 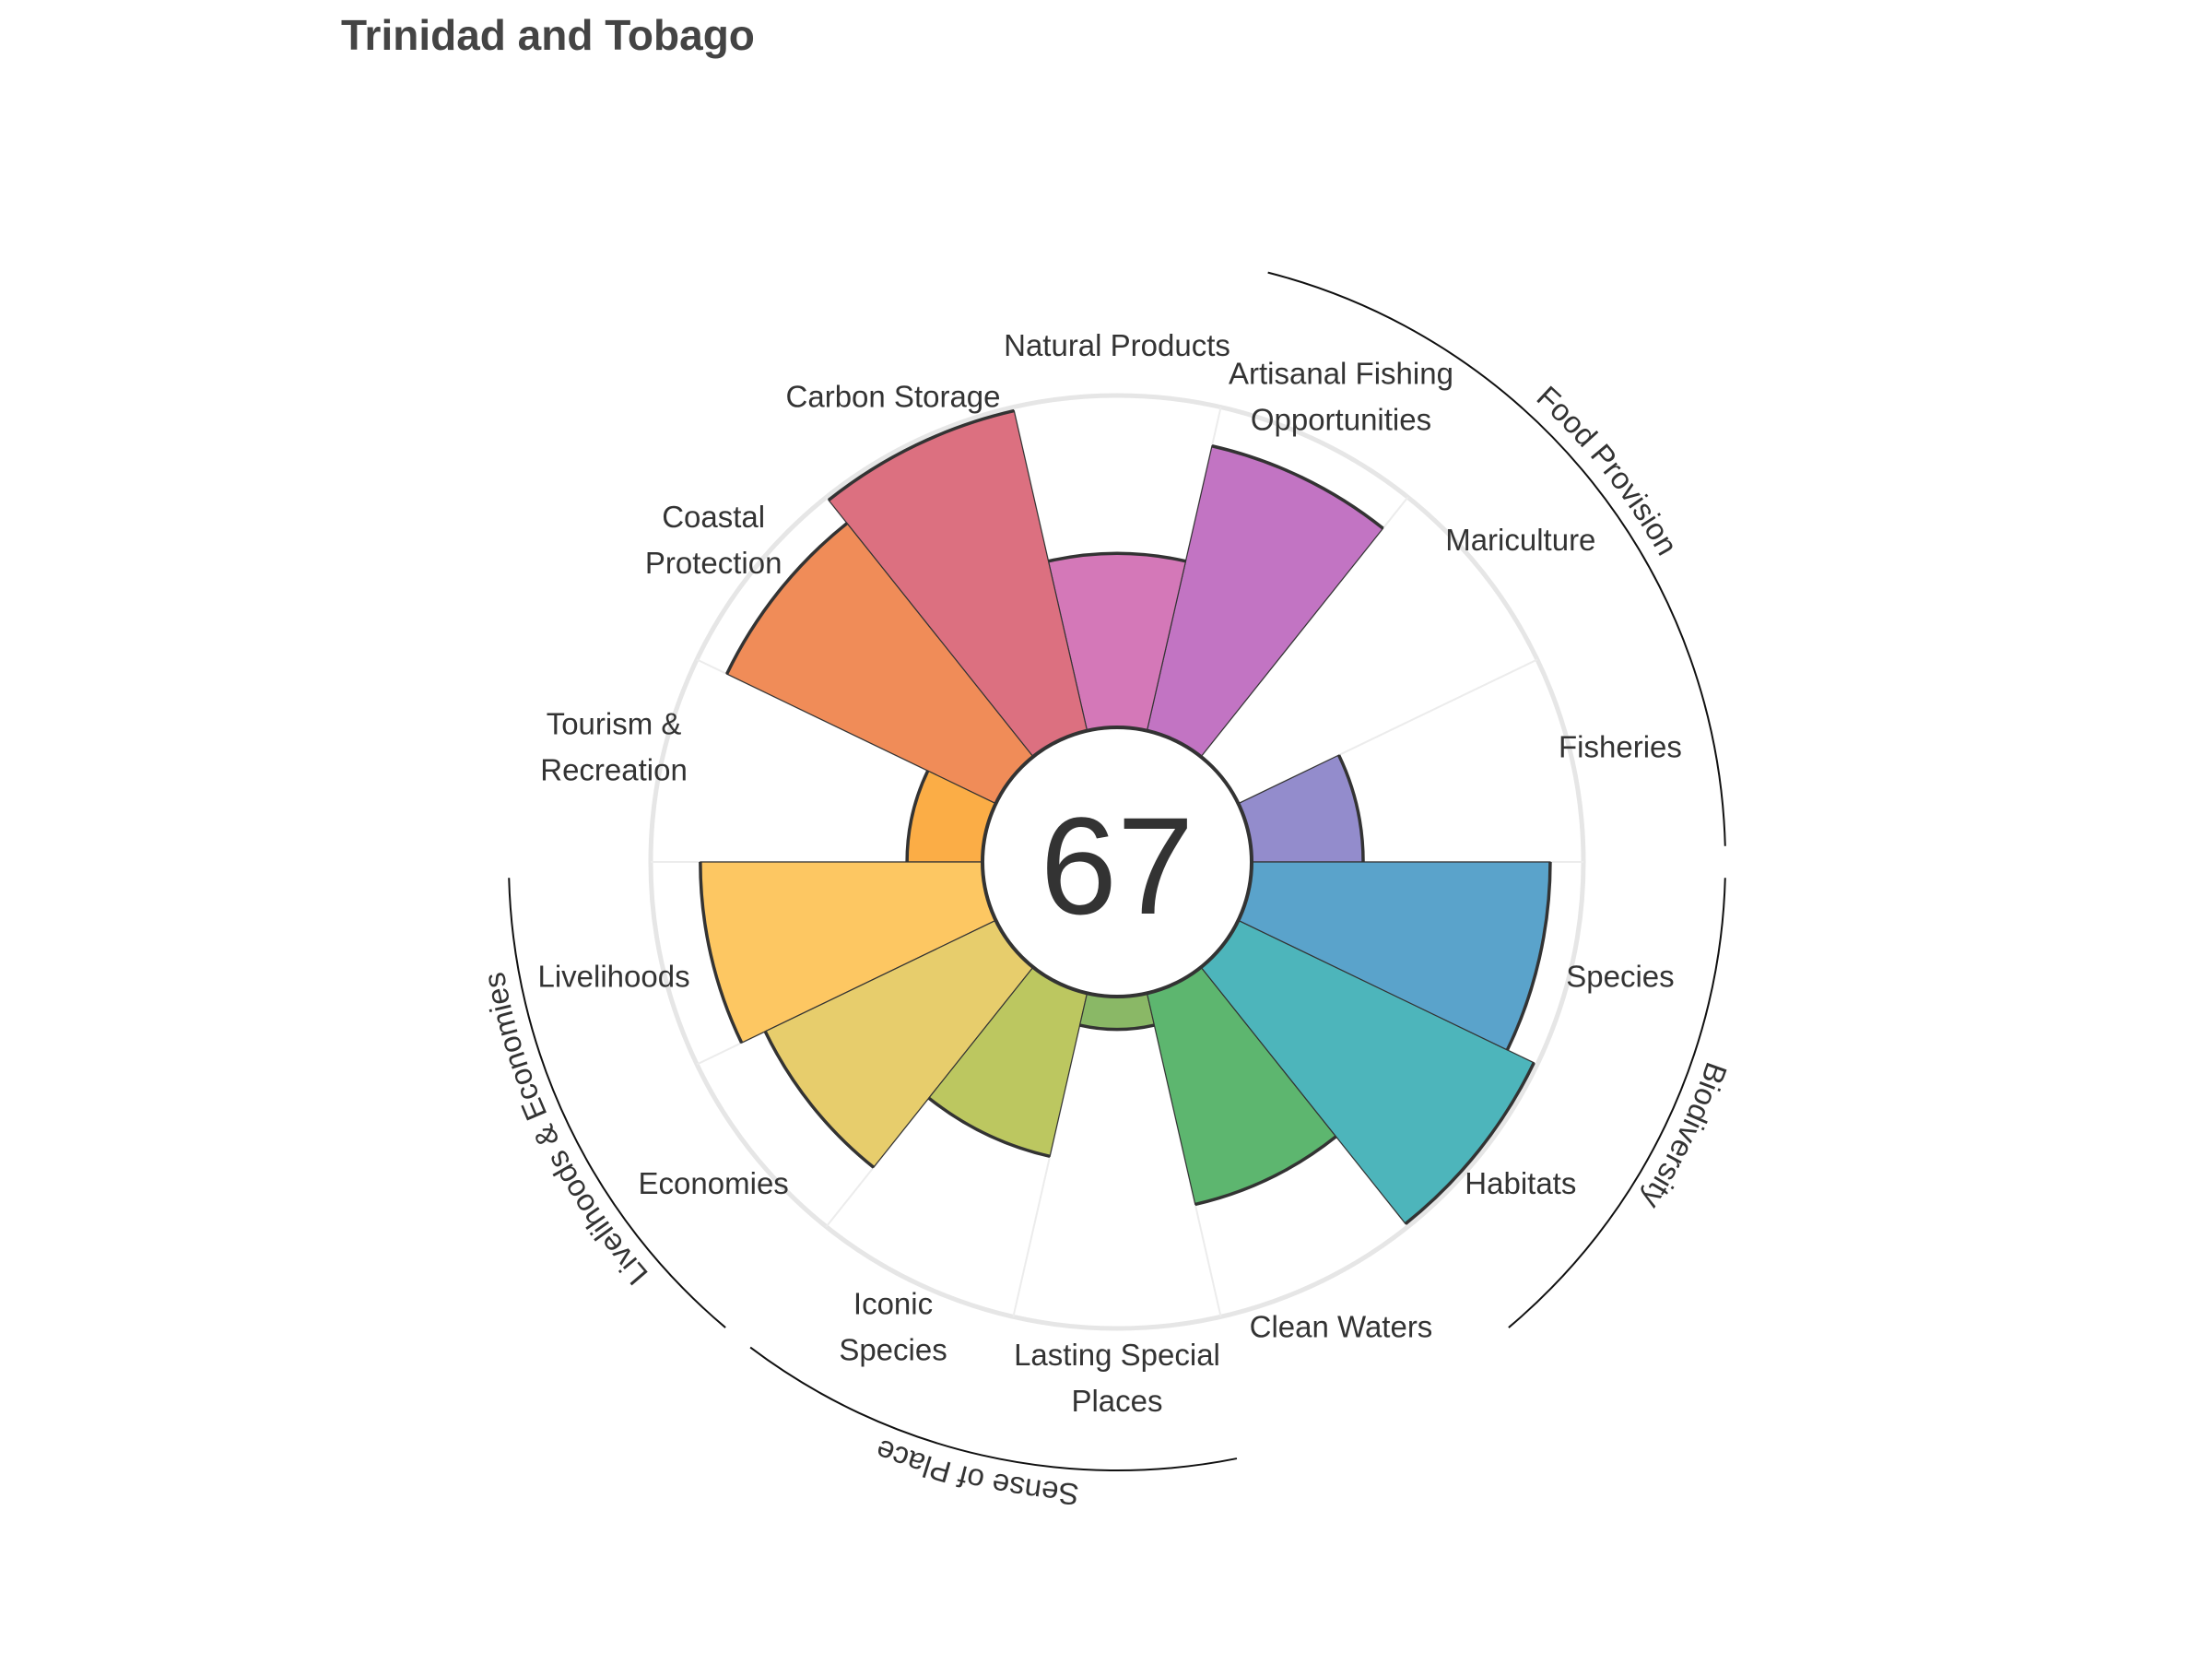 I want to click on petal-outline-coastal-protection, so click(x=787, y=598).